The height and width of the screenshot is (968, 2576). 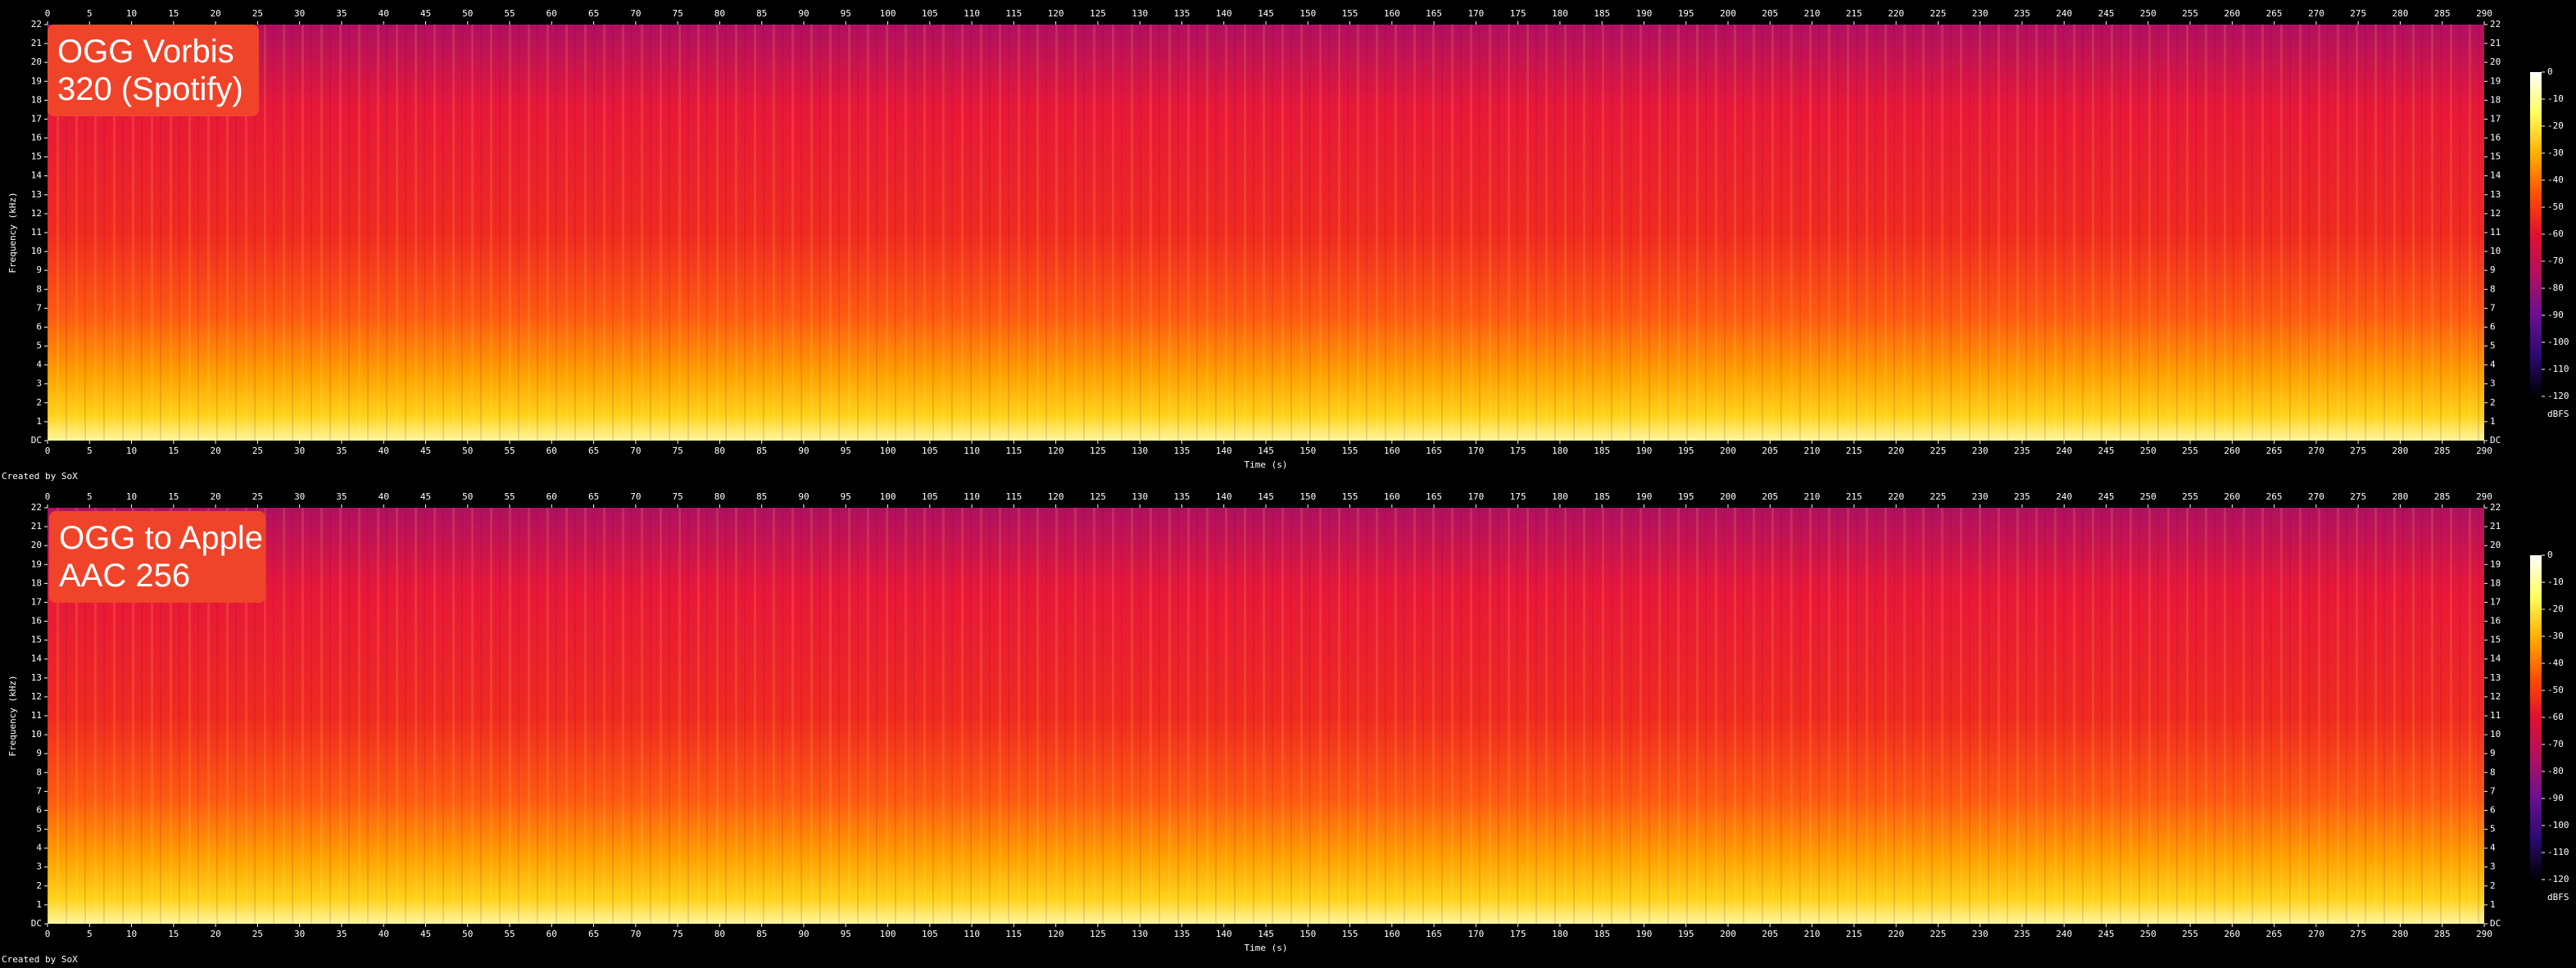 I want to click on x-tick-label: 35, so click(x=341, y=934).